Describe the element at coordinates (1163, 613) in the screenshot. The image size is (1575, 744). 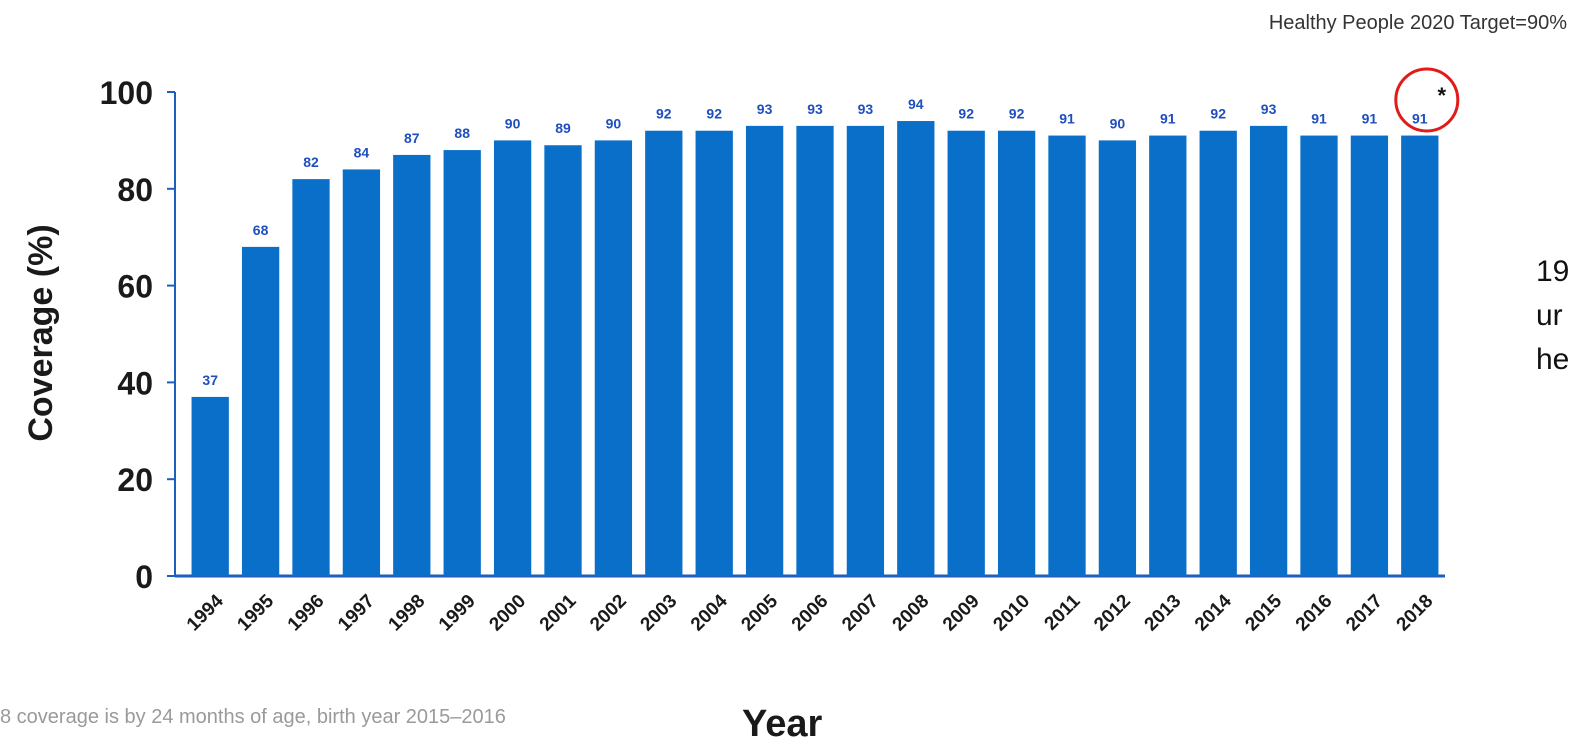
I see `x-tick-label: 2013` at that location.